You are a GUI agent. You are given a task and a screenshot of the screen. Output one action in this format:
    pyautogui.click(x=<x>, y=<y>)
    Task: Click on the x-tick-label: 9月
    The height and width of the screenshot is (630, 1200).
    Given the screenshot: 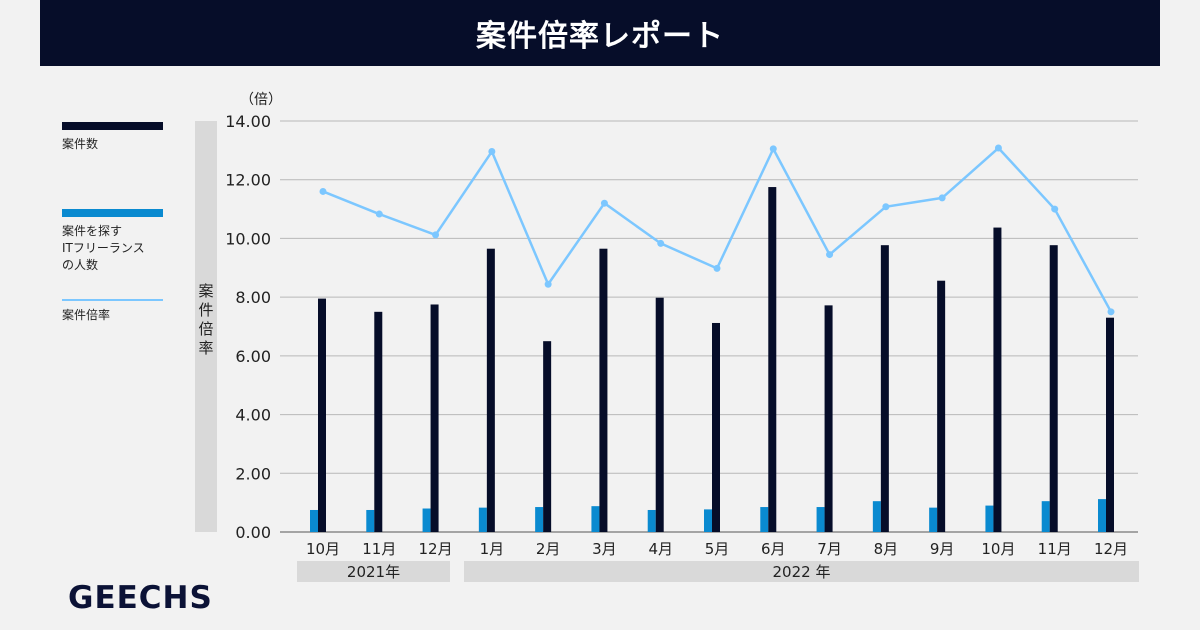 What is the action you would take?
    pyautogui.click(x=942, y=549)
    